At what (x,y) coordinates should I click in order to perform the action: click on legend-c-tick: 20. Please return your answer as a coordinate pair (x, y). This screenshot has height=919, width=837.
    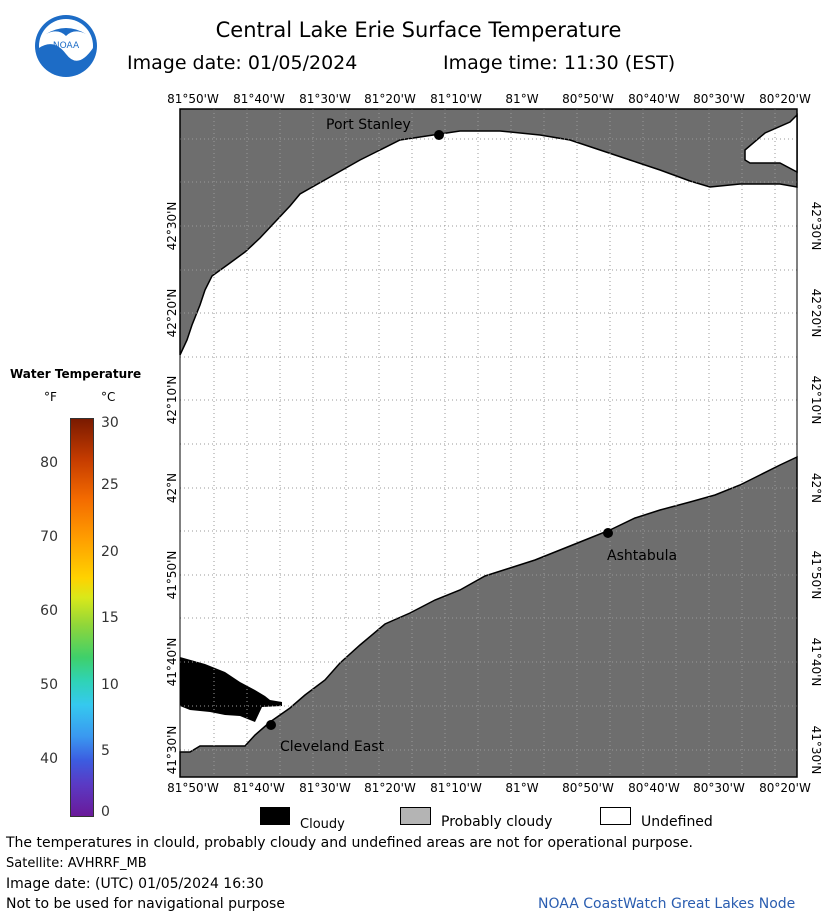
    Looking at the image, I should click on (110, 552).